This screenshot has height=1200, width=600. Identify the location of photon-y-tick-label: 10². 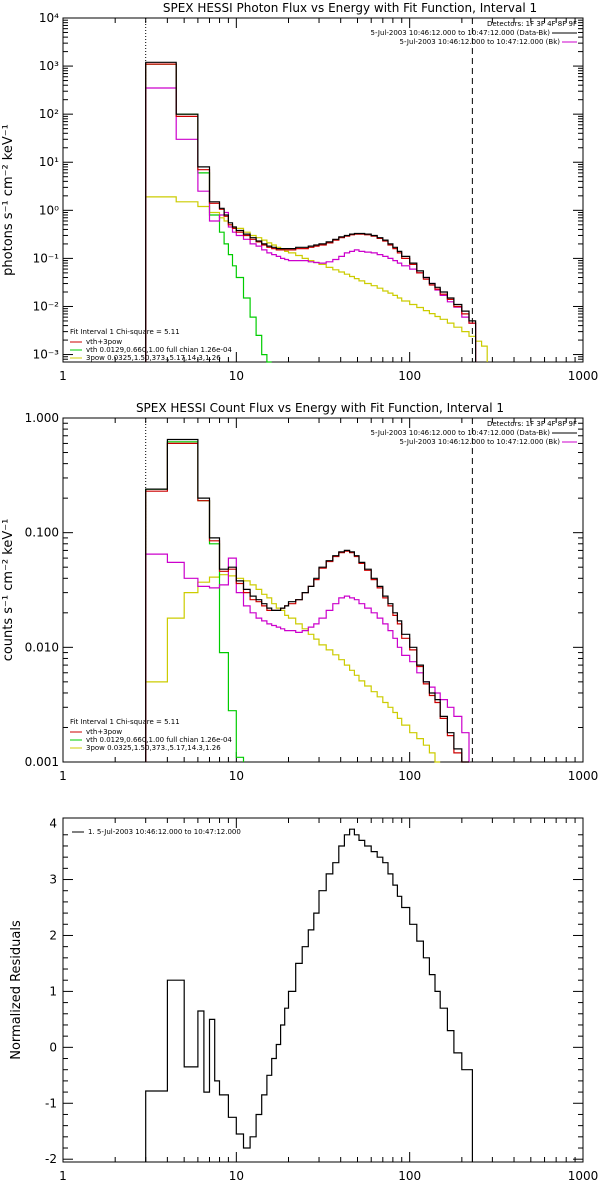
(49, 114).